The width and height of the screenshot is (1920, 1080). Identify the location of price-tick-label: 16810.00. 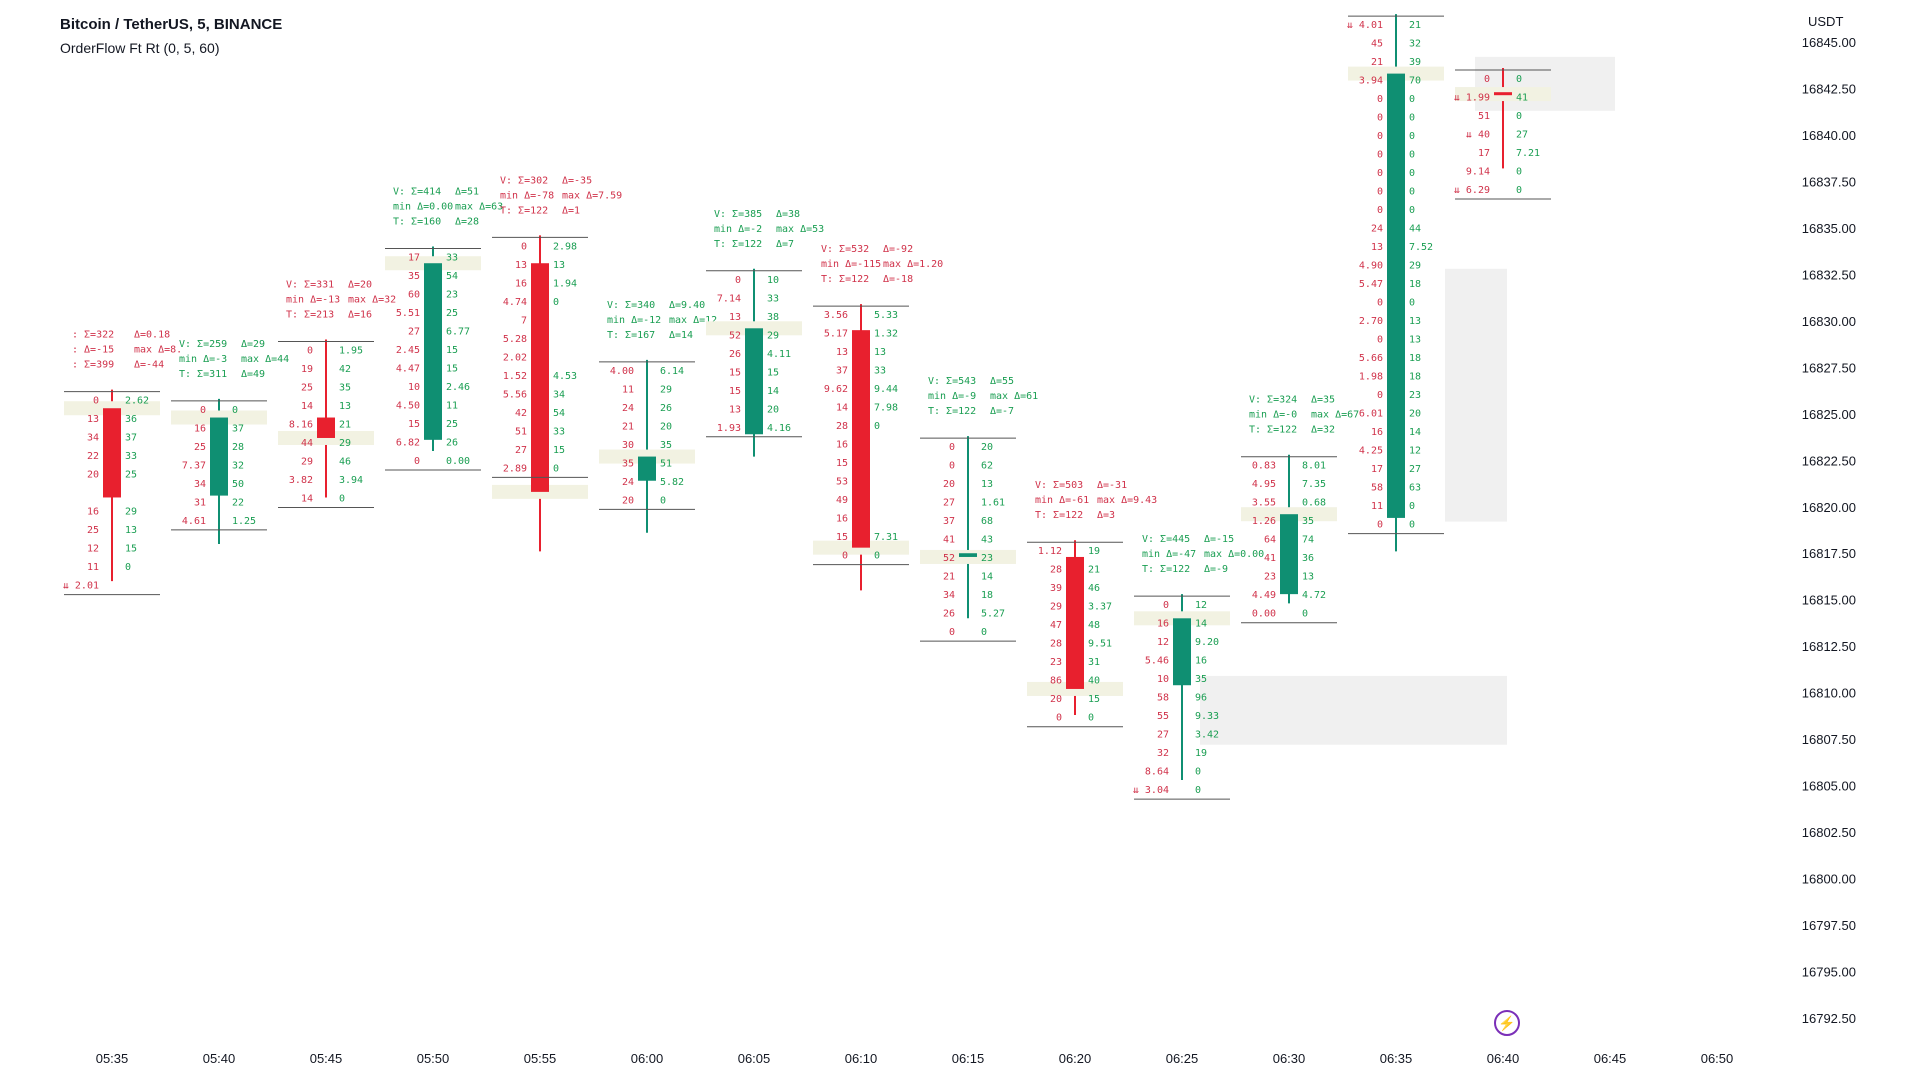
(1829, 693).